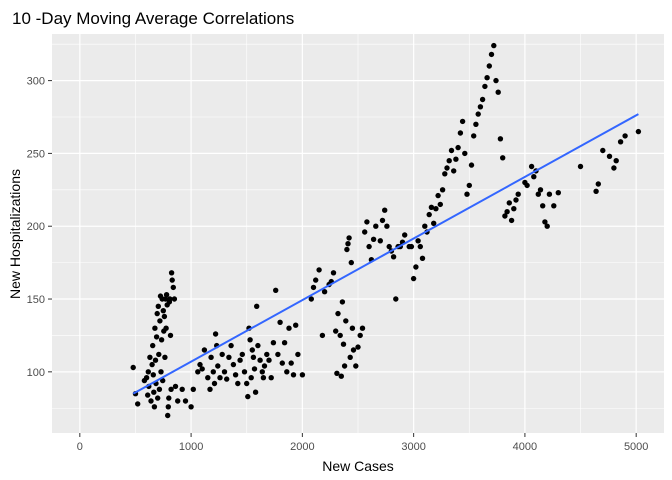 Image resolution: width=672 pixels, height=480 pixels. Describe the element at coordinates (413, 447) in the screenshot. I see `x-tick-label: 3000` at that location.